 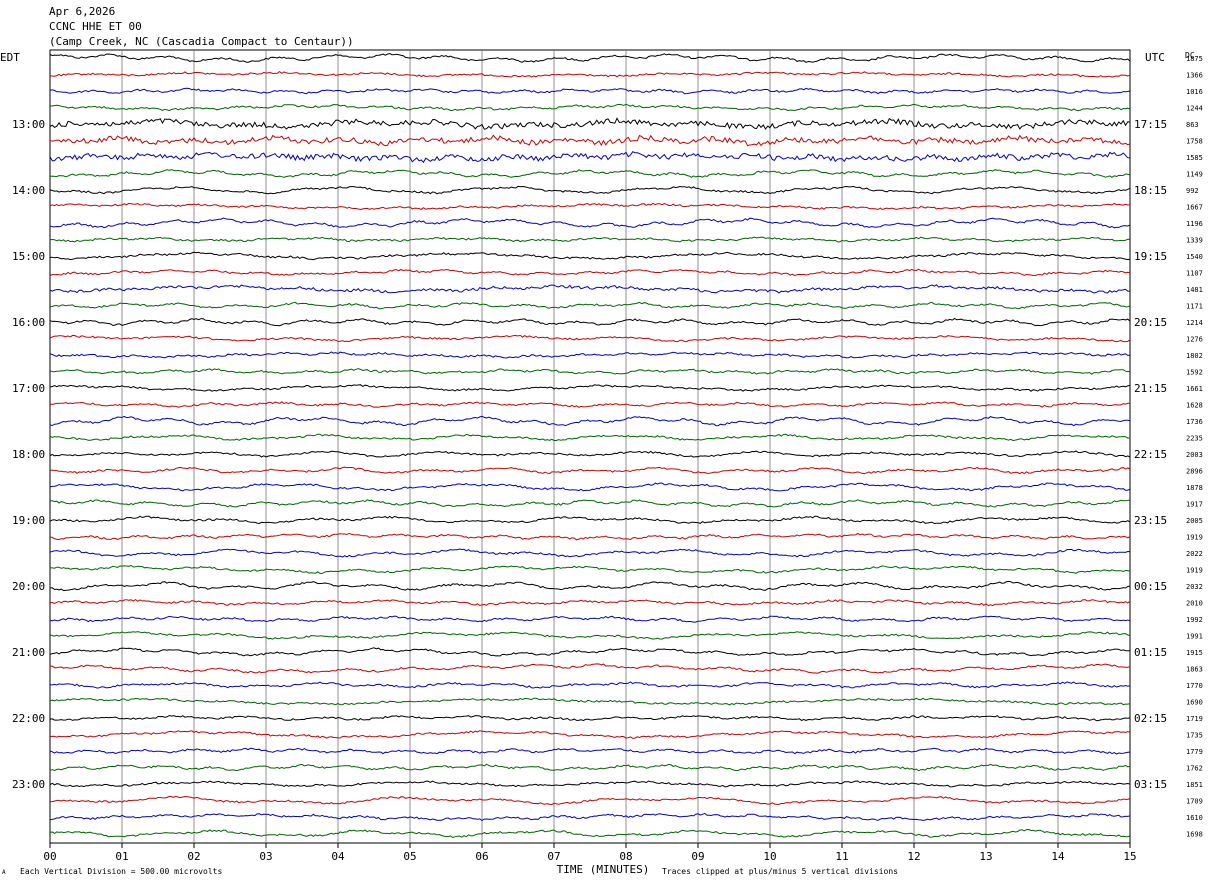 I want to click on edt-time-label: 14:00, so click(x=28, y=190).